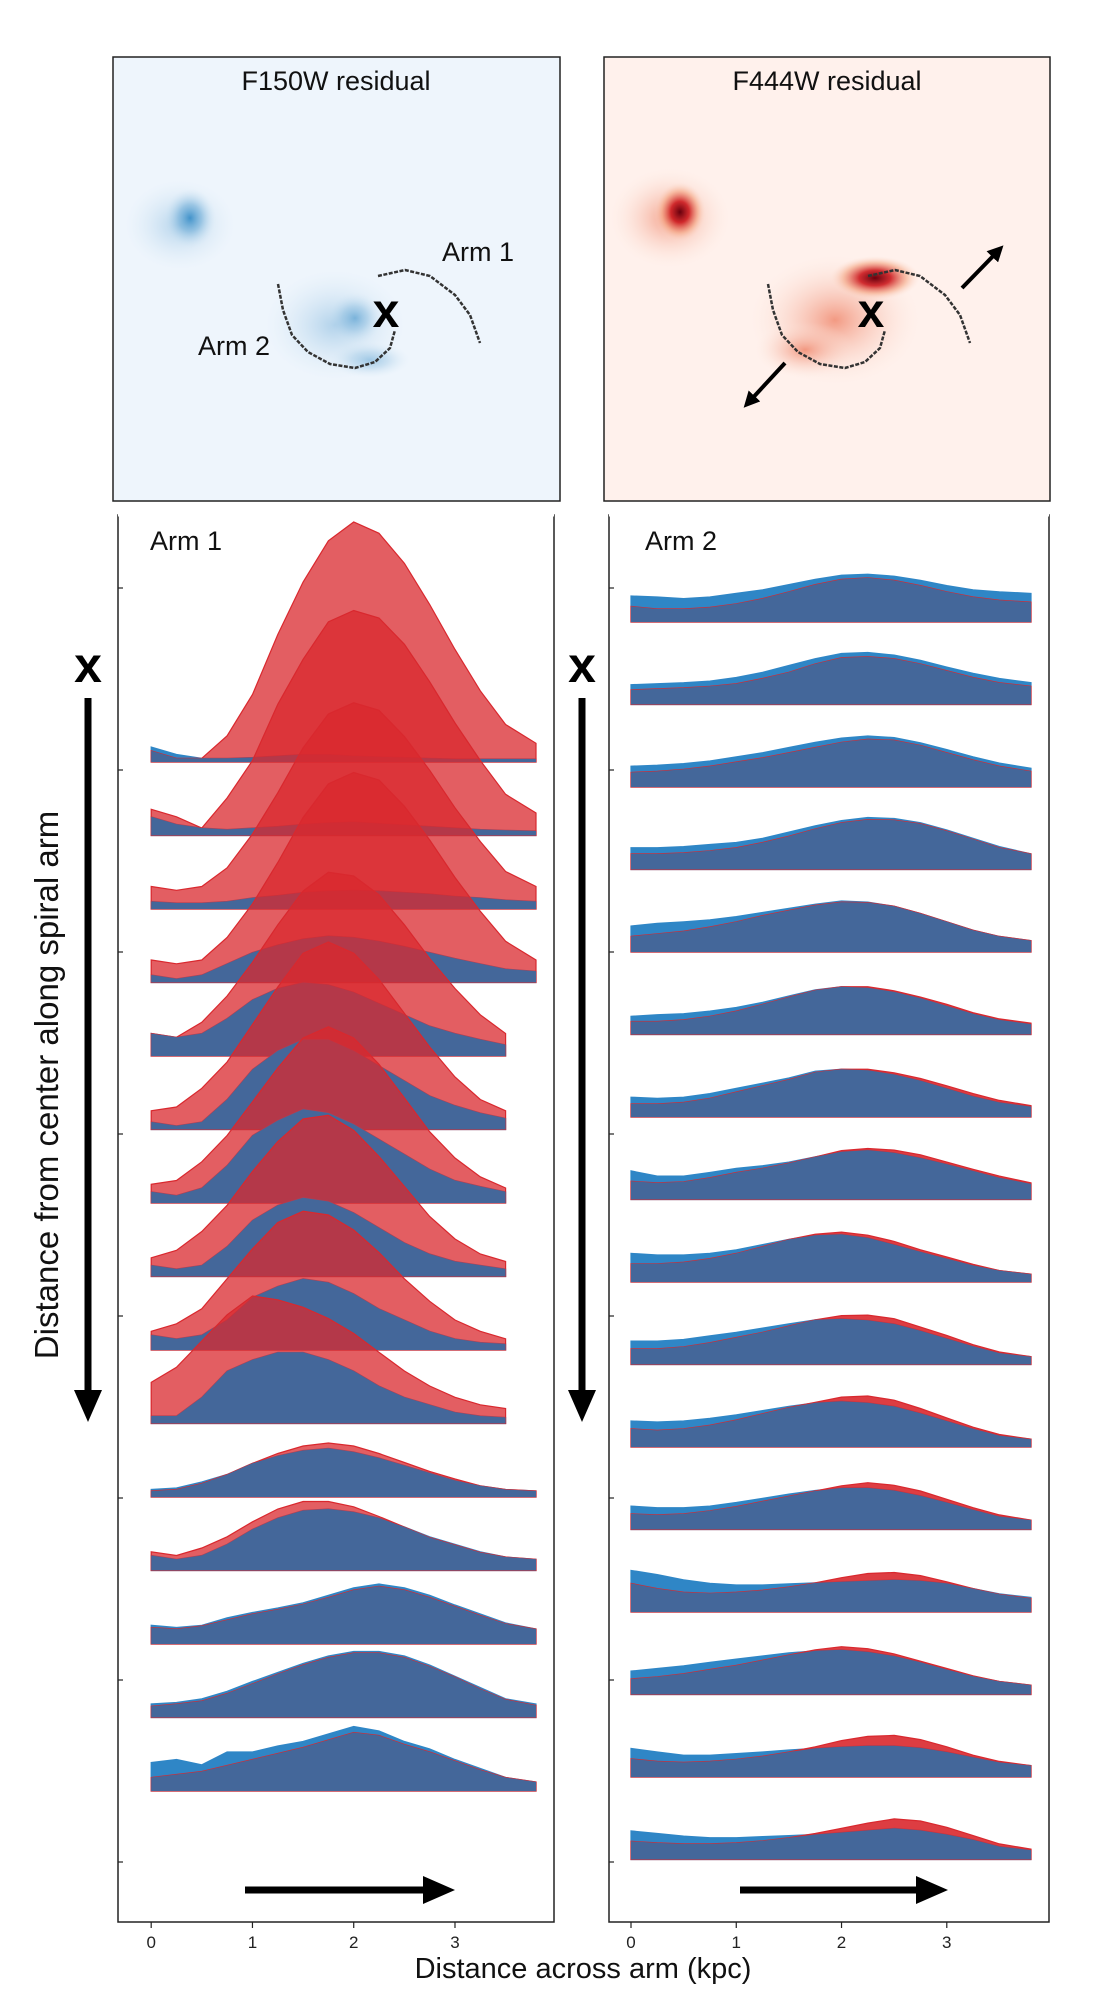 This screenshot has height=2015, width=1102. Describe the element at coordinates (120, 1225) in the screenshot. I see `y-ticks-arm1` at that location.